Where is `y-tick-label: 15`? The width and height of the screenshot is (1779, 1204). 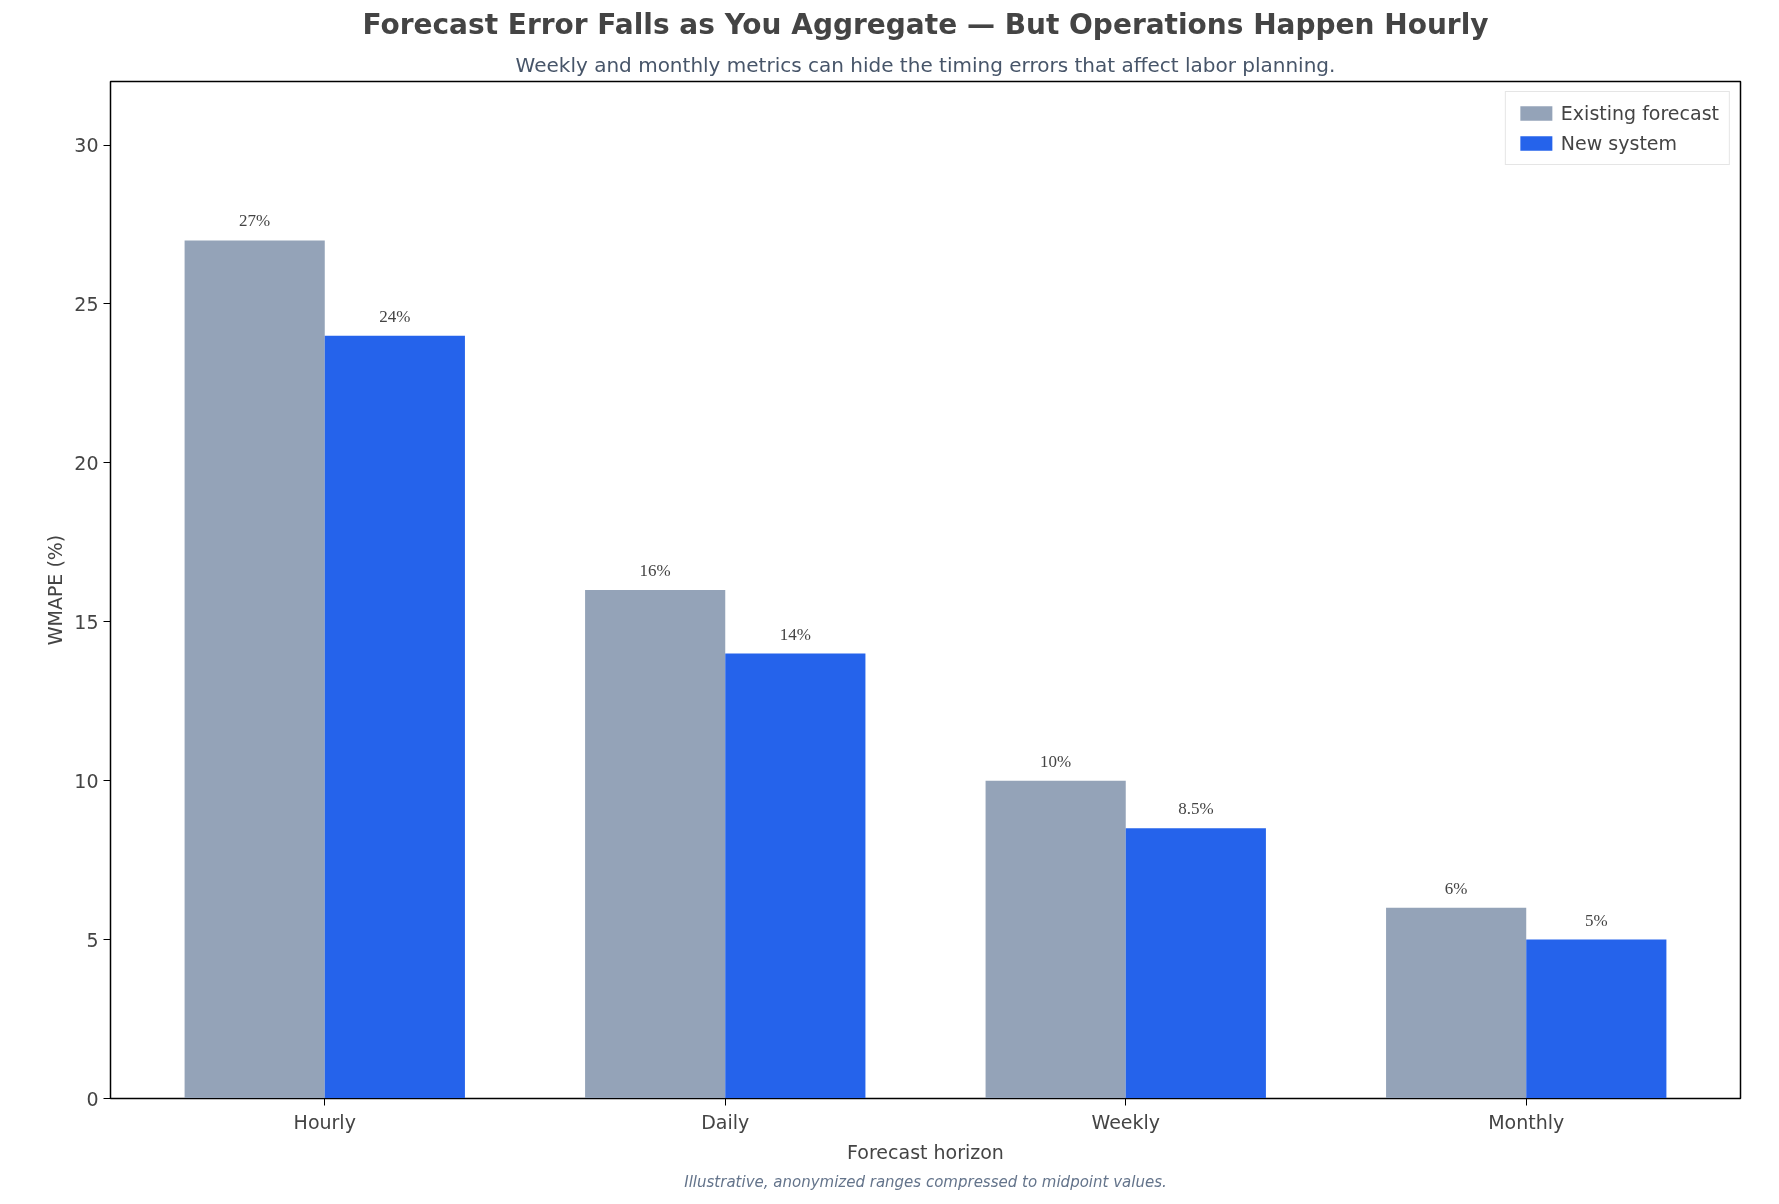 y-tick-label: 15 is located at coordinates (86, 621).